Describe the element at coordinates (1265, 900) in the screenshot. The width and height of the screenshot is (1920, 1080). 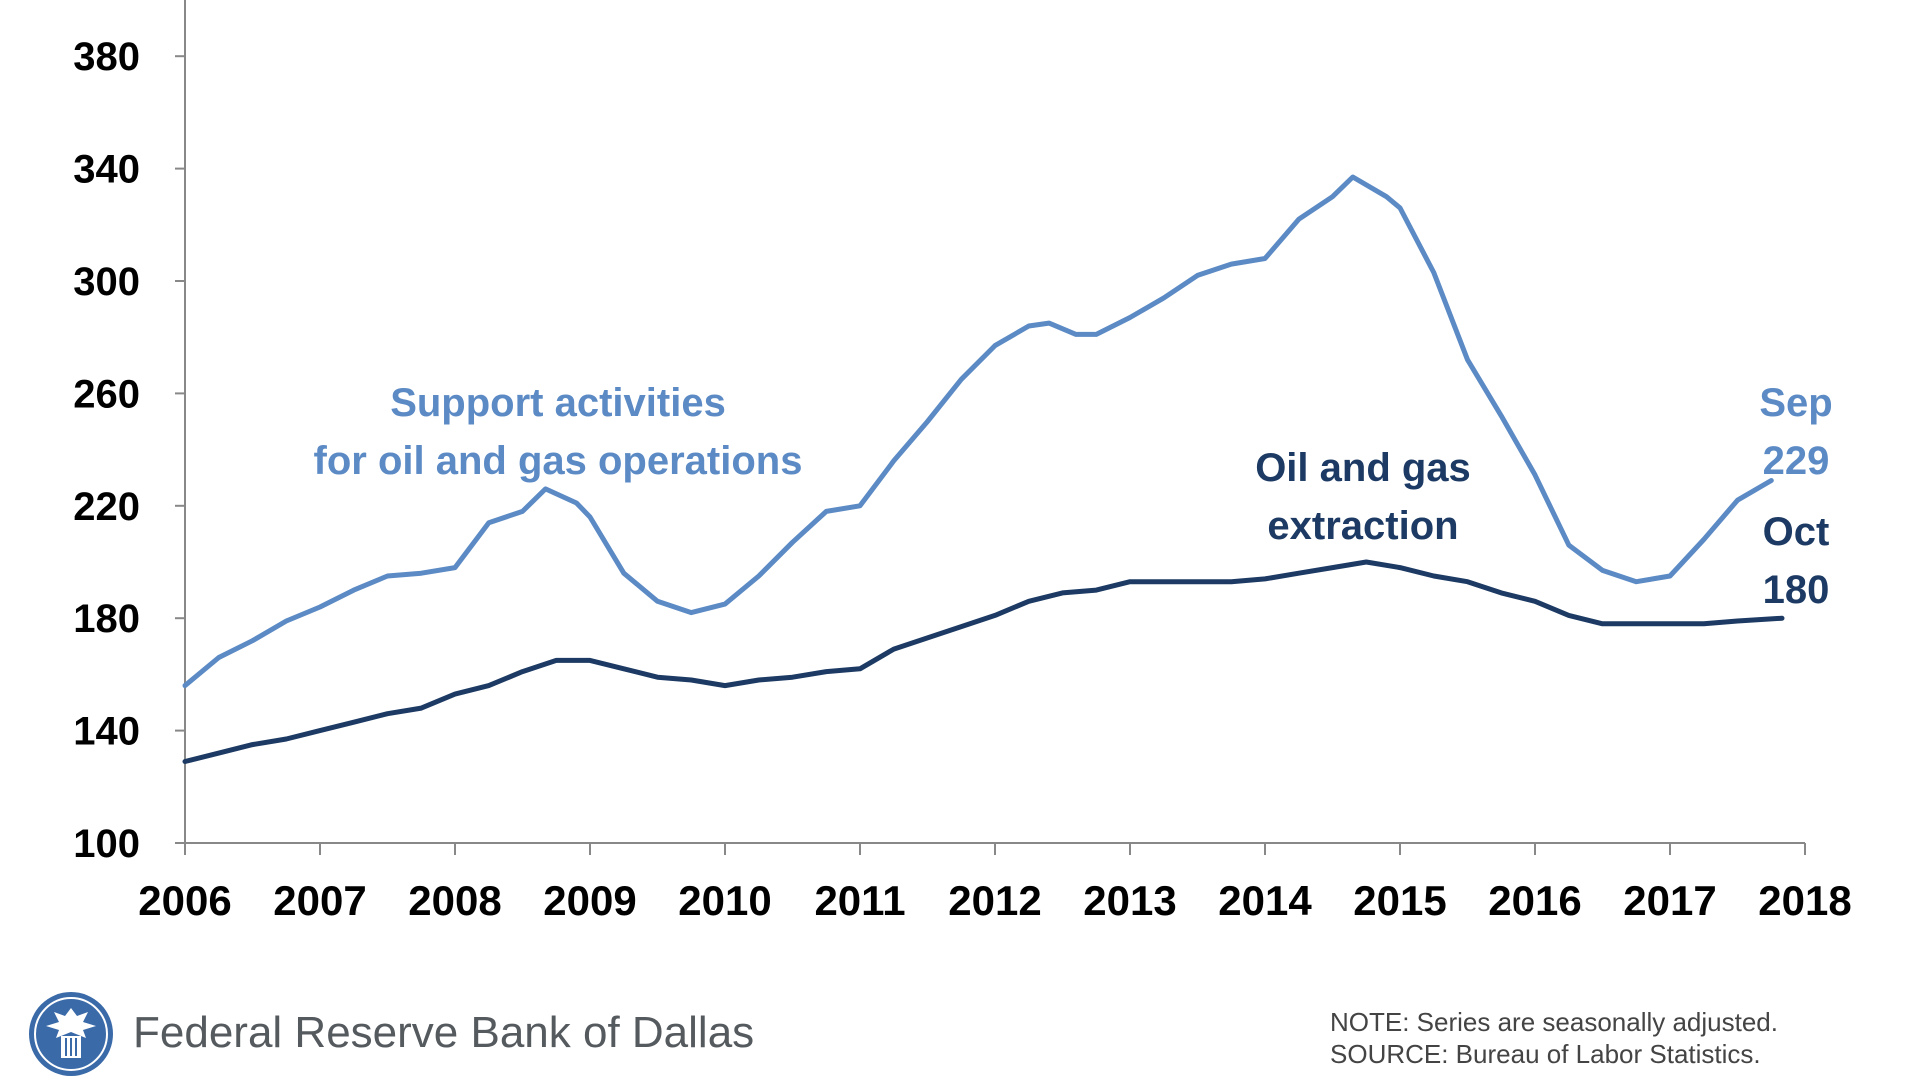
I see `x-tick-label: 2014` at that location.